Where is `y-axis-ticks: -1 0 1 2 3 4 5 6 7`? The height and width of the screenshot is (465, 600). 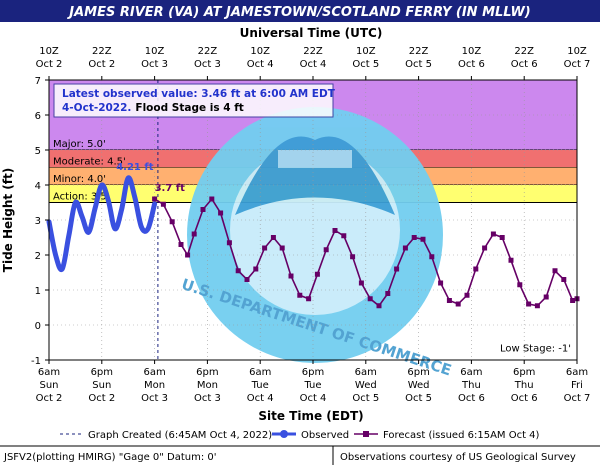
y-axis-ticks: -1 0 1 2 3 4 5 6 7 is located at coordinates (40, 221).